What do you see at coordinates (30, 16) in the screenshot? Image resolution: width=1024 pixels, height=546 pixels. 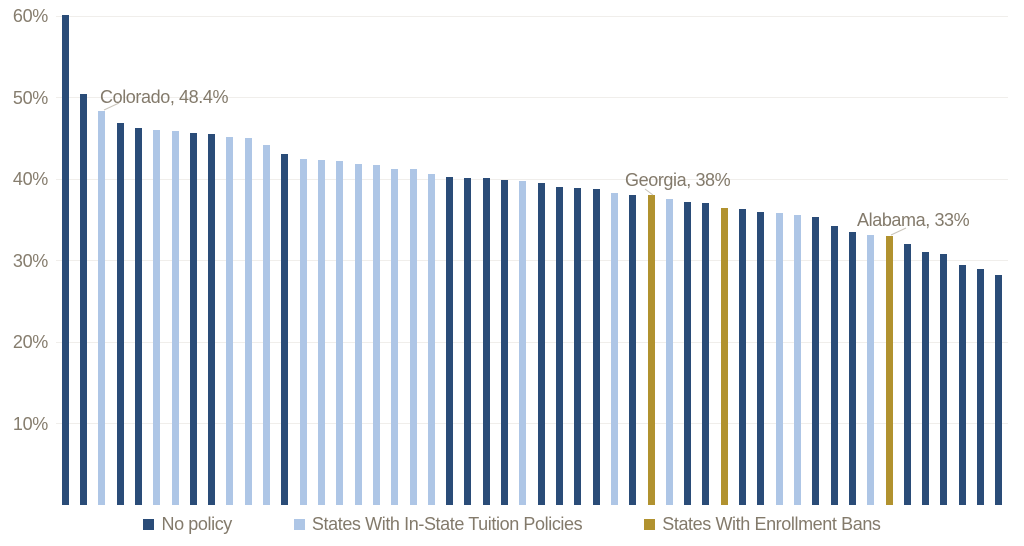 I see `y-axis-tick-label: 60%` at bounding box center [30, 16].